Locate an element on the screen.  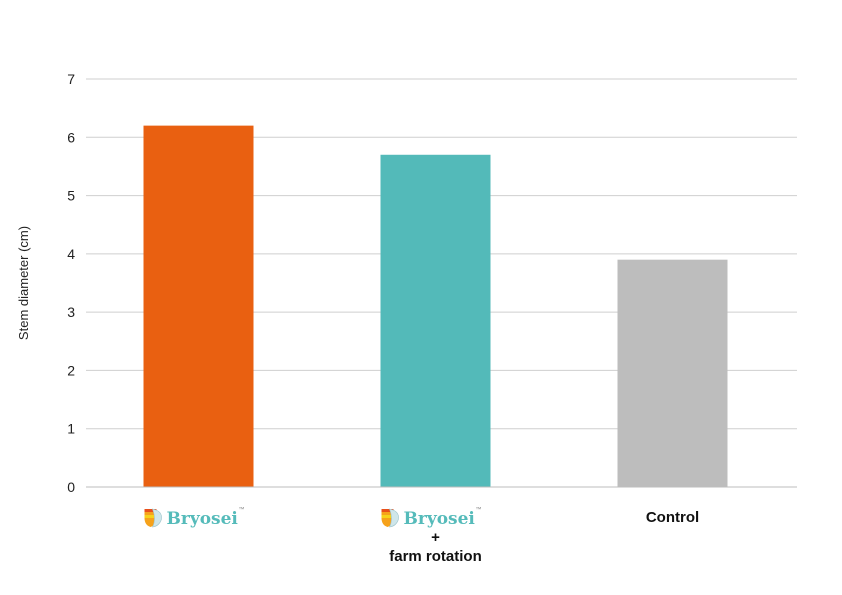
x-category-label: farm rotation is located at coordinates (435, 556).